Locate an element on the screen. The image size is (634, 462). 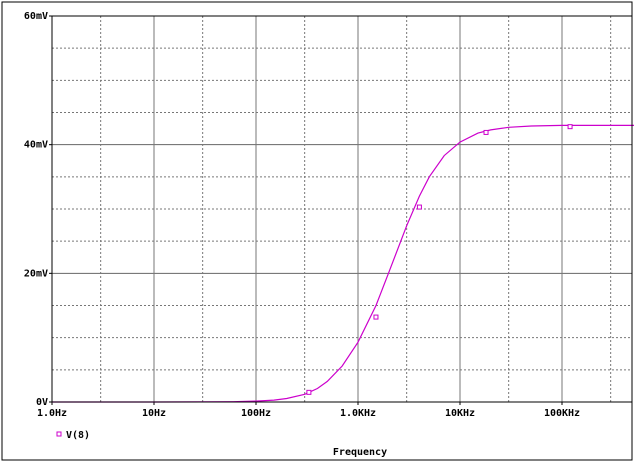
y-tick-label: 60mV is located at coordinates (36, 16).